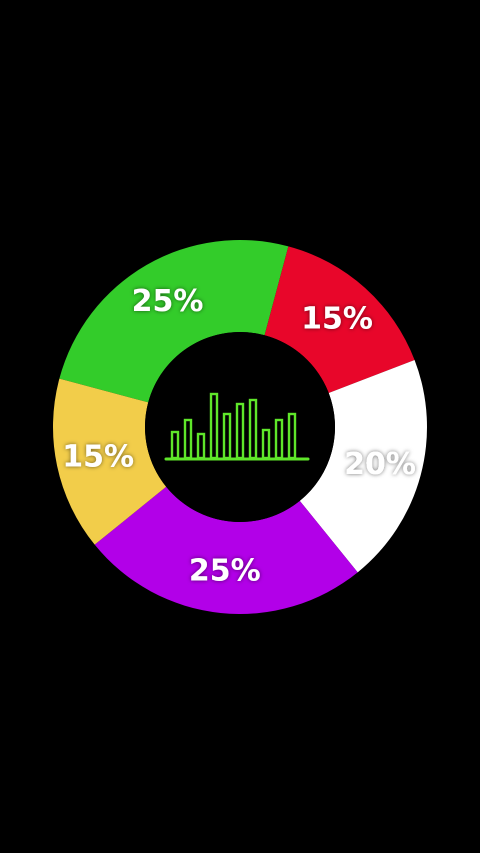 This screenshot has height=853, width=480. Describe the element at coordinates (337, 319) in the screenshot. I see `slice-label-2: 15%` at that location.